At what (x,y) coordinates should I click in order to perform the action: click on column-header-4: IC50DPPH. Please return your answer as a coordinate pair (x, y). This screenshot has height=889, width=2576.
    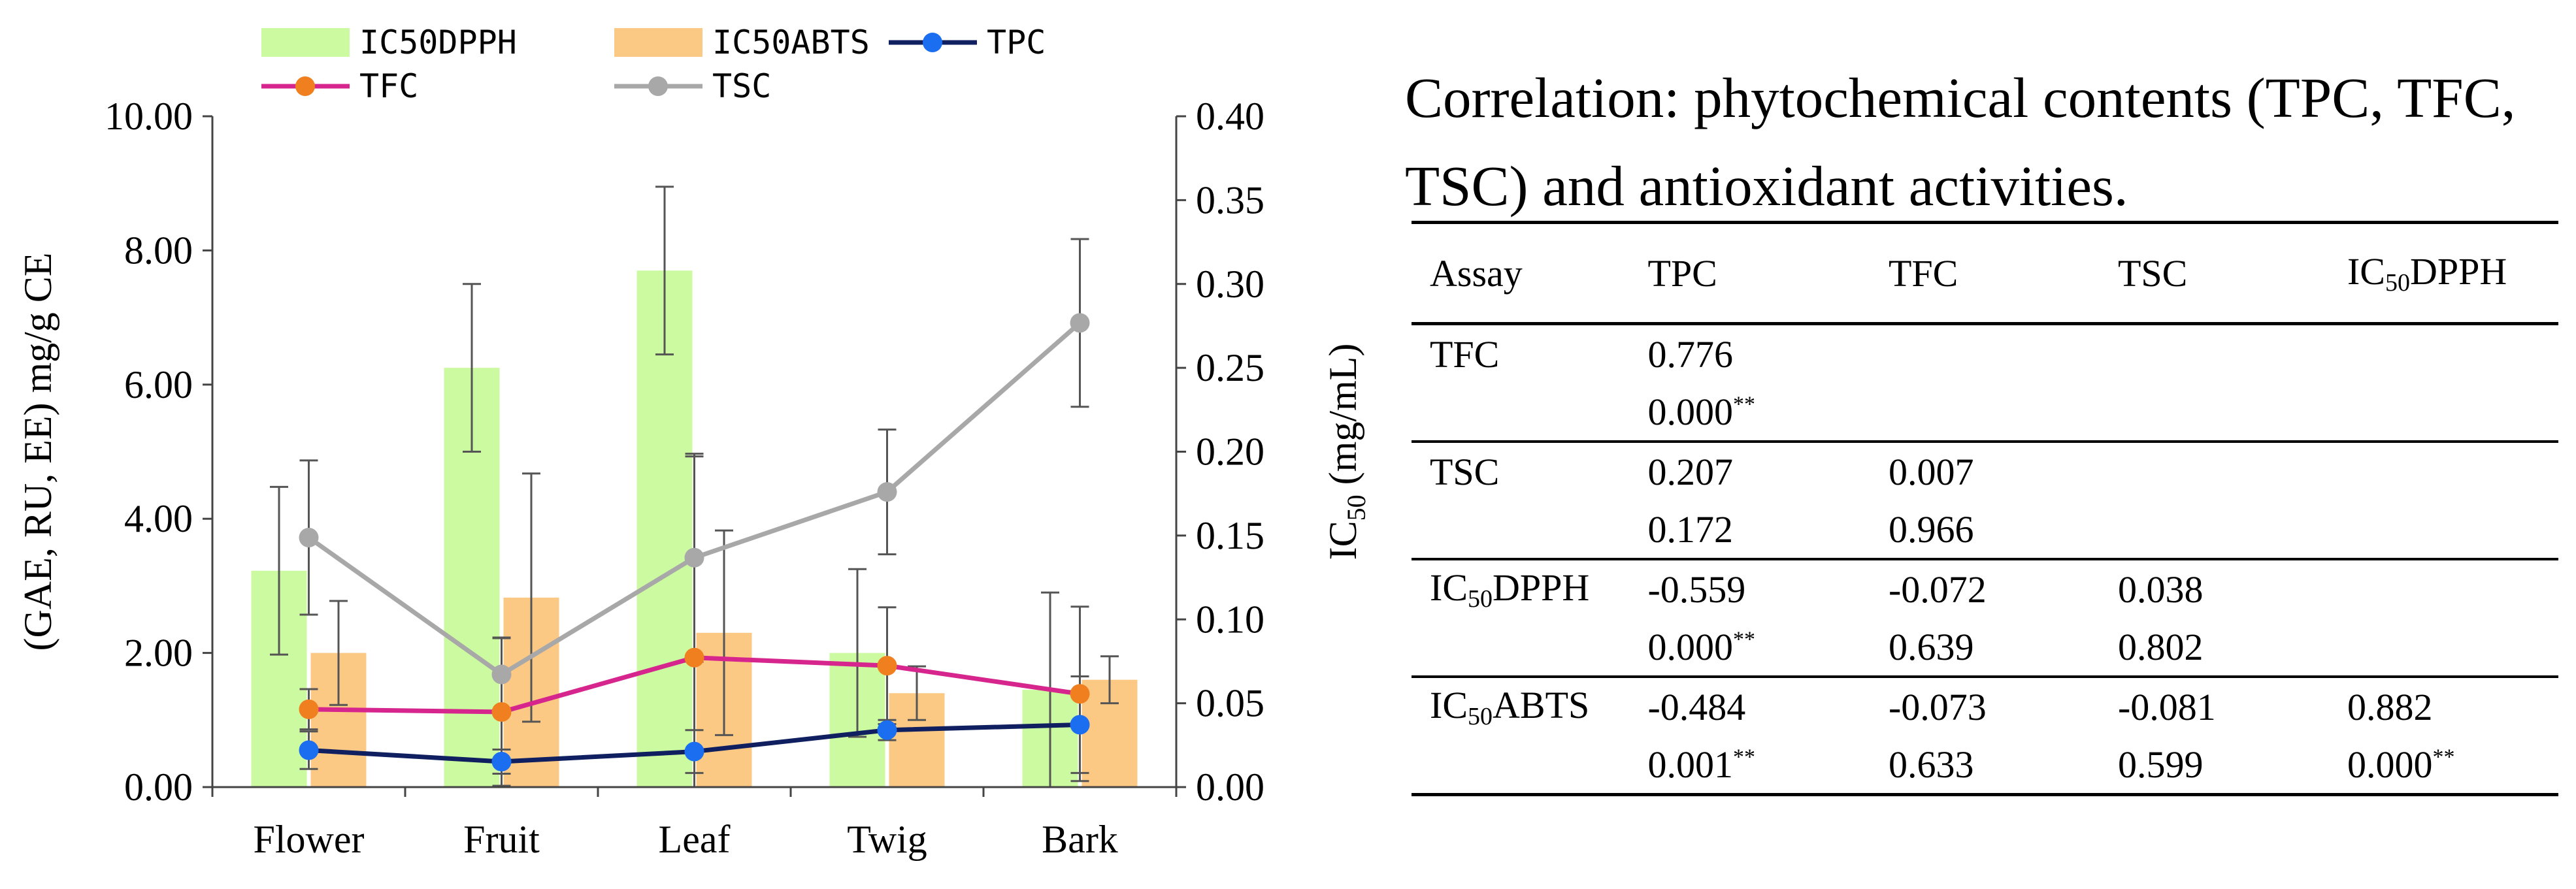
    Looking at the image, I should click on (2443, 273).